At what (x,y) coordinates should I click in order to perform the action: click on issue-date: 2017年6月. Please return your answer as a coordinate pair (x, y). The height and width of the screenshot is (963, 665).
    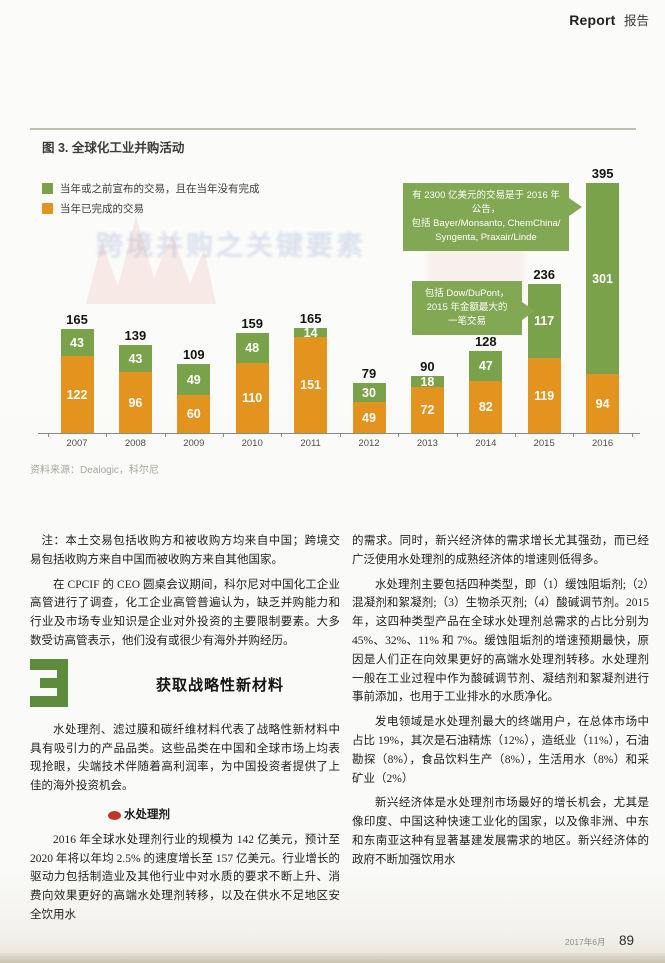
    Looking at the image, I should click on (585, 942).